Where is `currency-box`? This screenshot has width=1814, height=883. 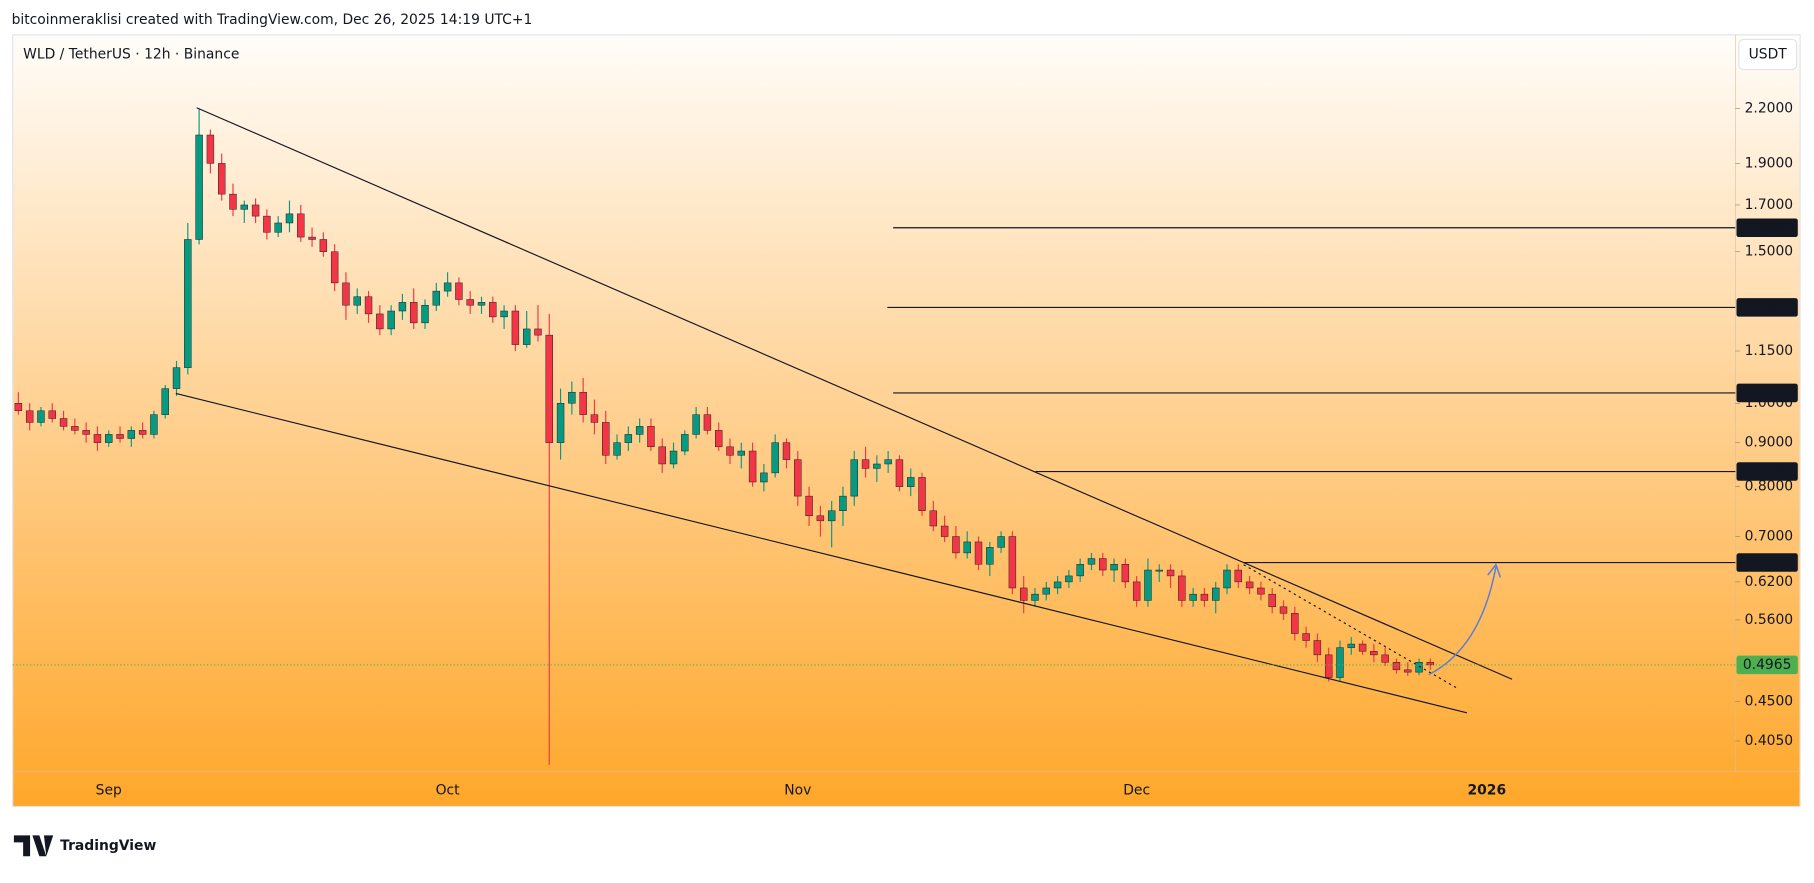 currency-box is located at coordinates (1768, 54).